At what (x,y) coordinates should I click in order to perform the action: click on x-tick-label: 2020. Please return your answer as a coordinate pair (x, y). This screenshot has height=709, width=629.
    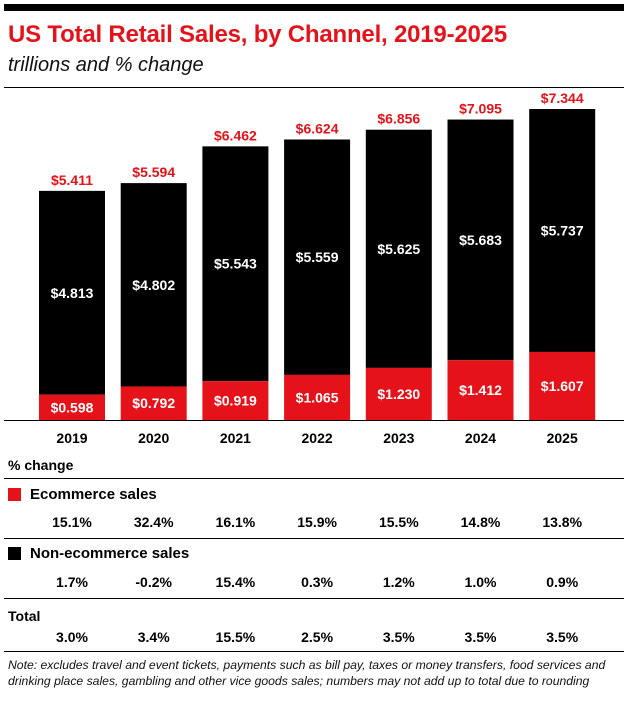
    Looking at the image, I should click on (153, 438).